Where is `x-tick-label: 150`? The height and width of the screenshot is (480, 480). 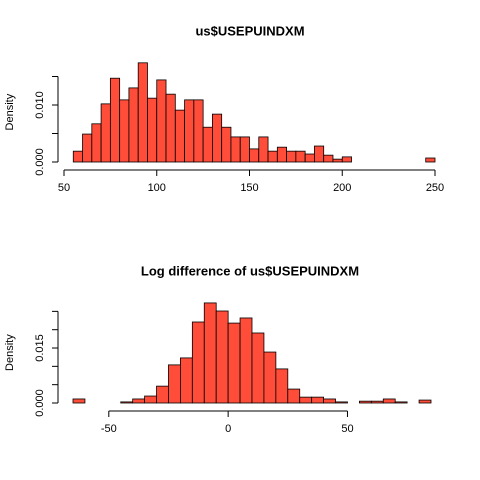 x-tick-label: 150 is located at coordinates (249, 188).